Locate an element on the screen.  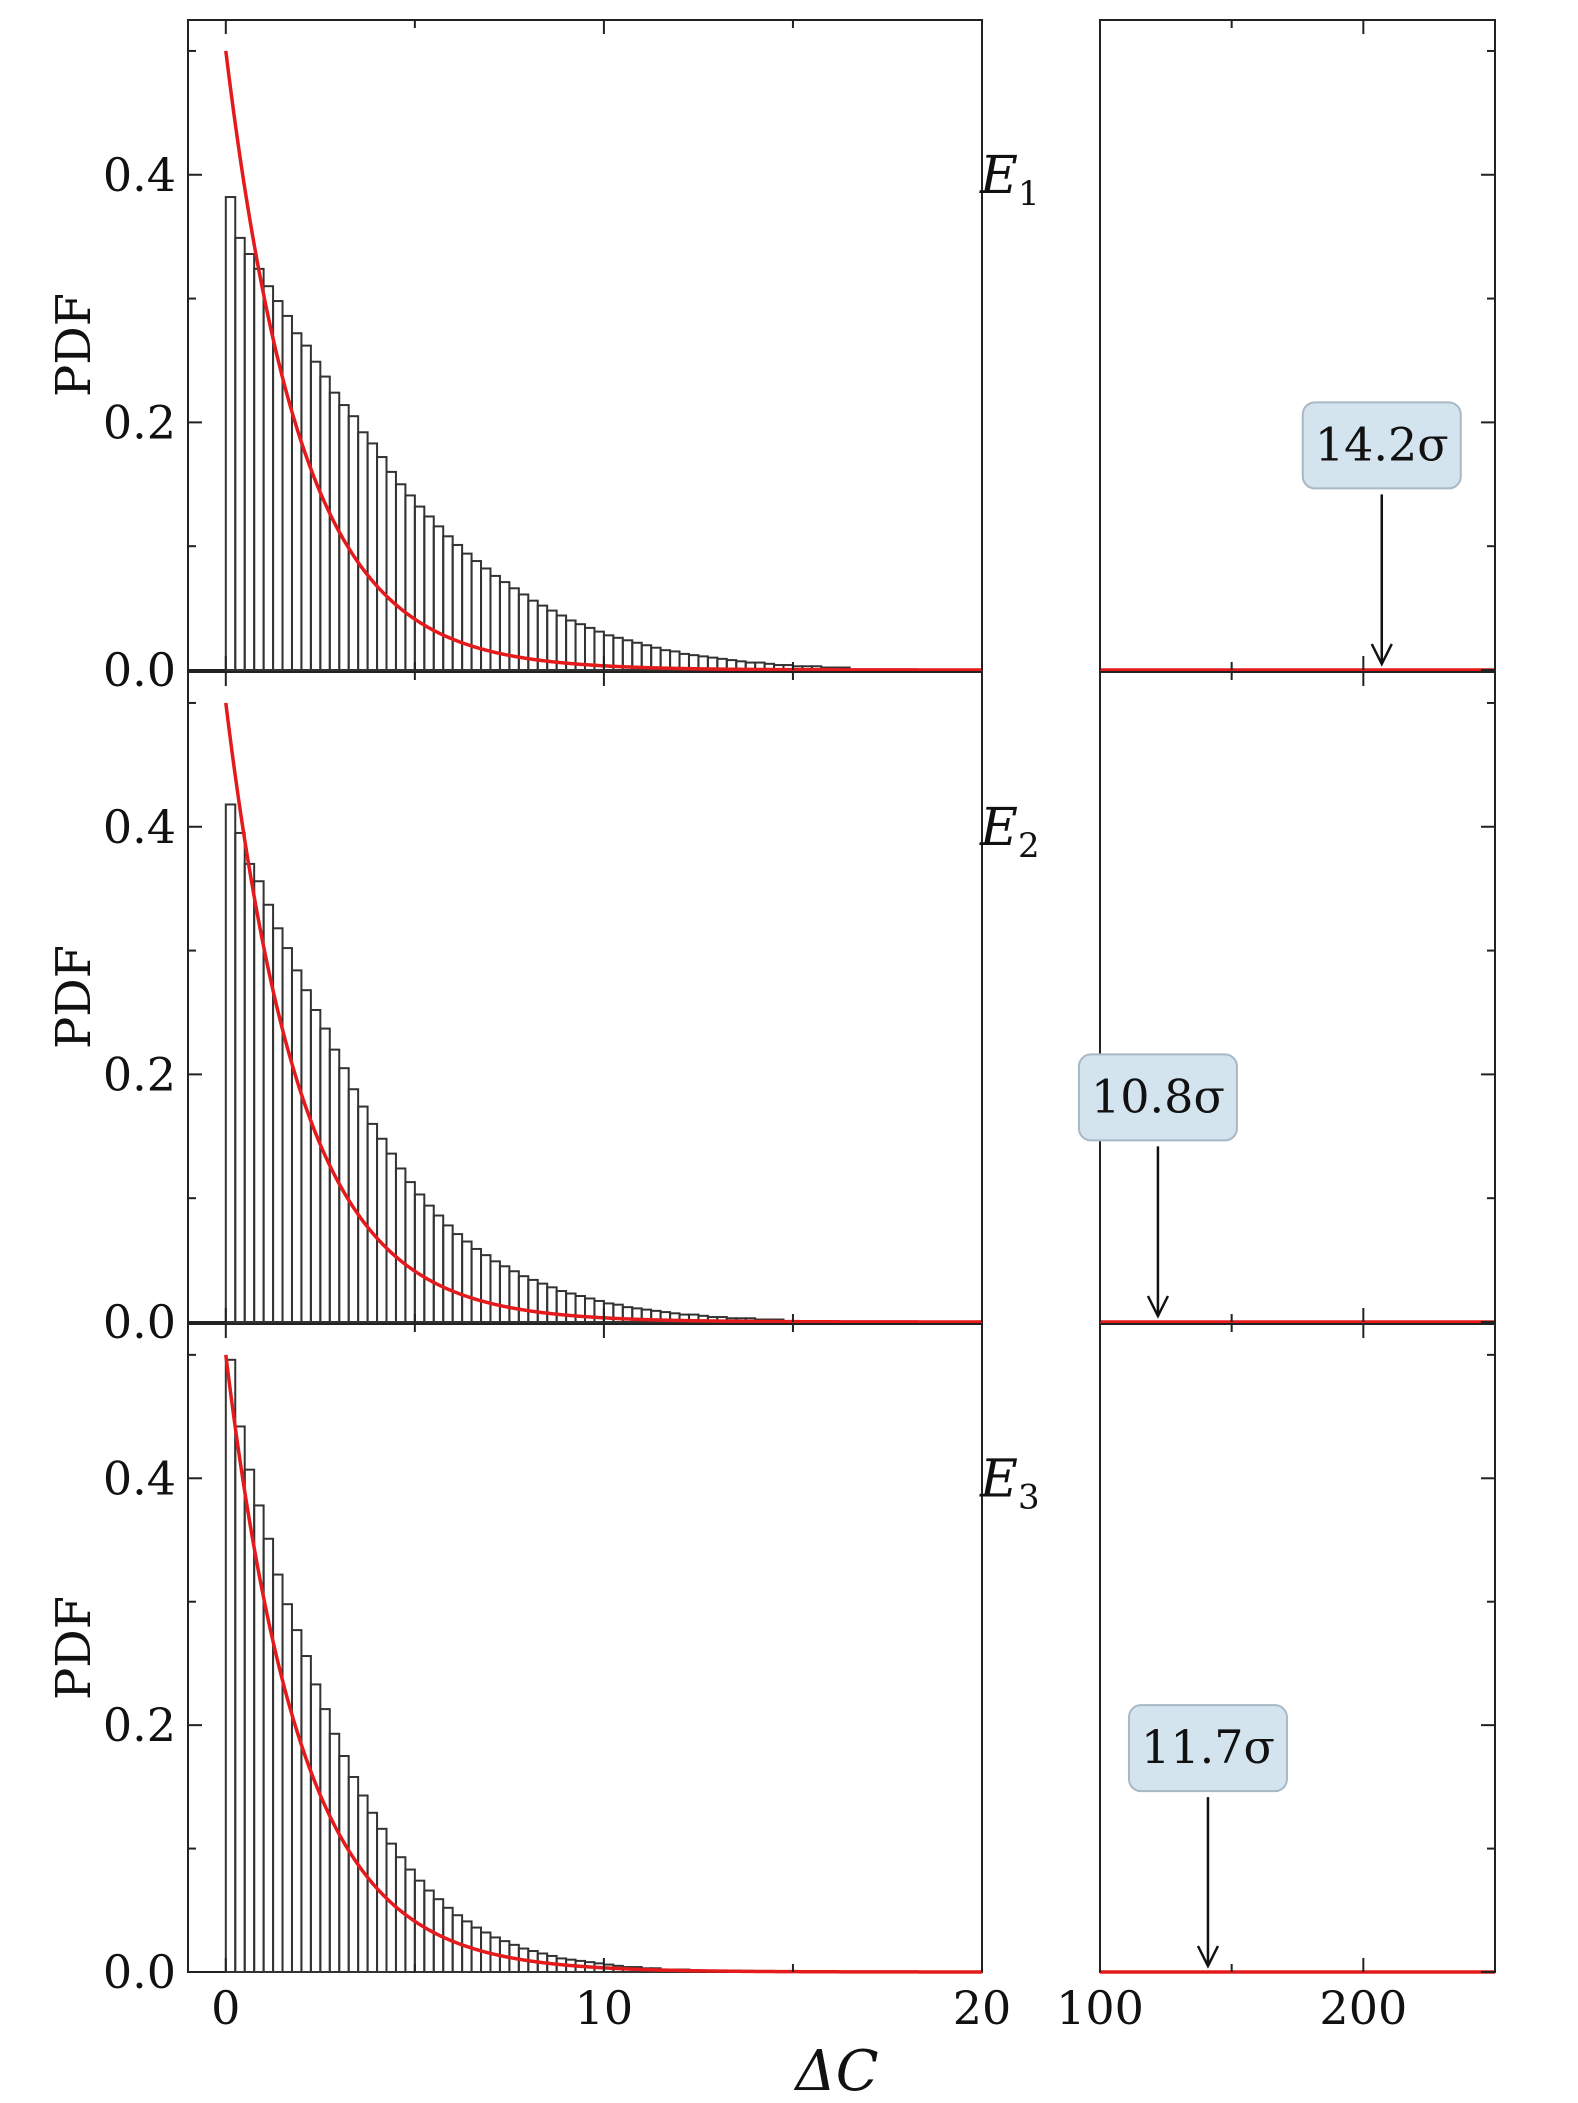
x-tick-label: 0 is located at coordinates (225, 2008).